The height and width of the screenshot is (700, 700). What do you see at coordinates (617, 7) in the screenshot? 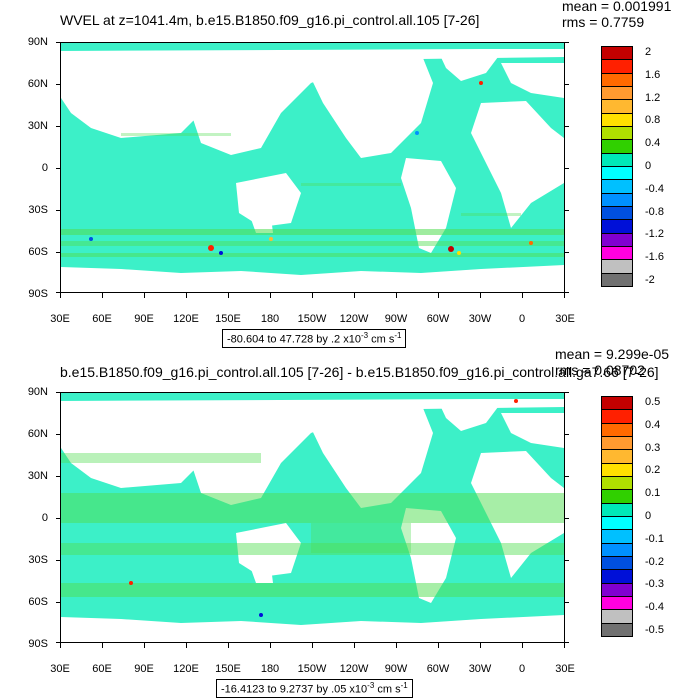
I see `top-mean-stat: mean = 0.001991` at bounding box center [617, 7].